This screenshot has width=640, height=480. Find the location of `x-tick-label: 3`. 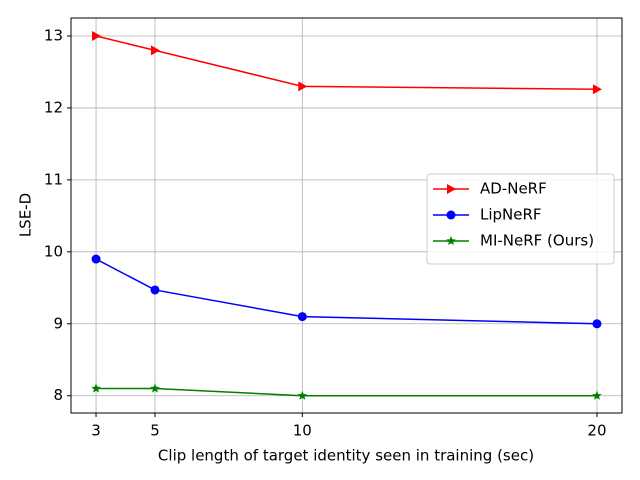

x-tick-label: 3 is located at coordinates (96, 431).